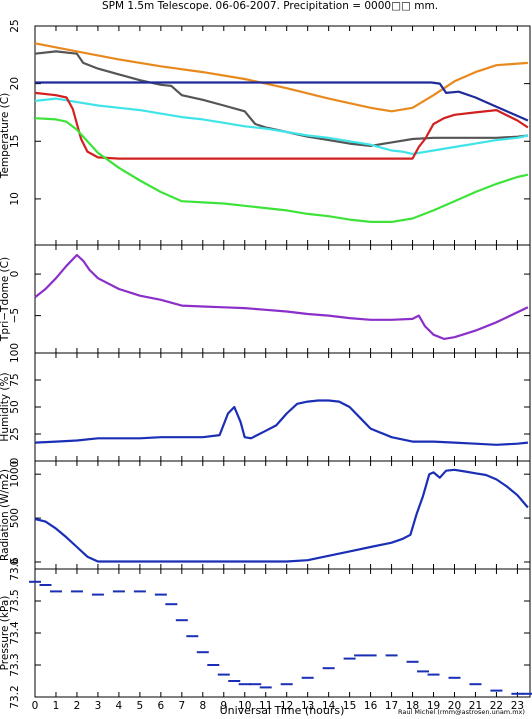  I want to click on panel-2-ytick-label: −5, so click(15, 315).